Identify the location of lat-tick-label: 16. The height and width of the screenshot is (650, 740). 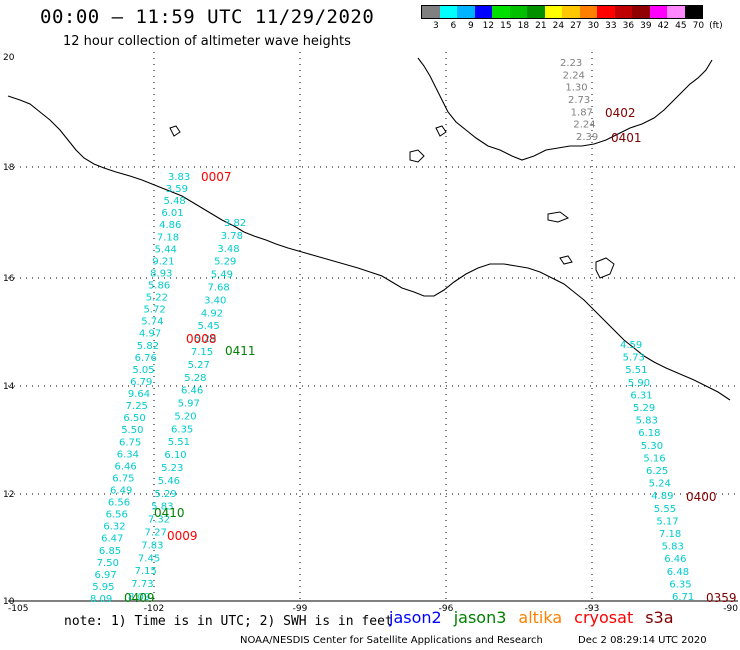
(9, 279).